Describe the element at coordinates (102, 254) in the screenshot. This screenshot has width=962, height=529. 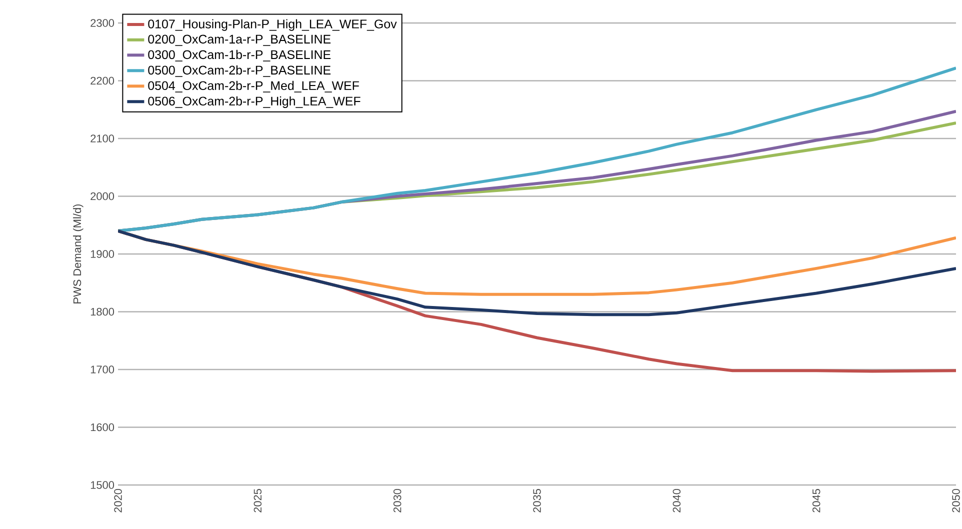
I see `y-tick-label: 1900` at that location.